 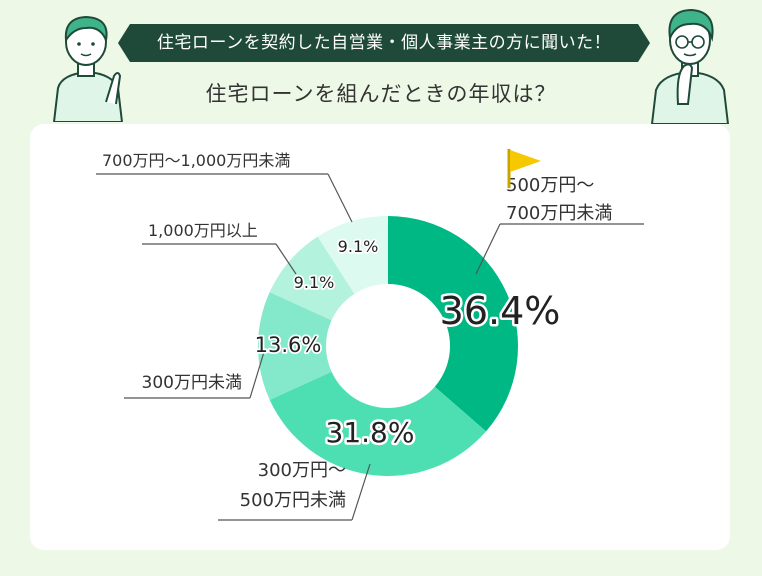 What do you see at coordinates (288, 345) in the screenshot?
I see `slice-value-label: 13.6%` at bounding box center [288, 345].